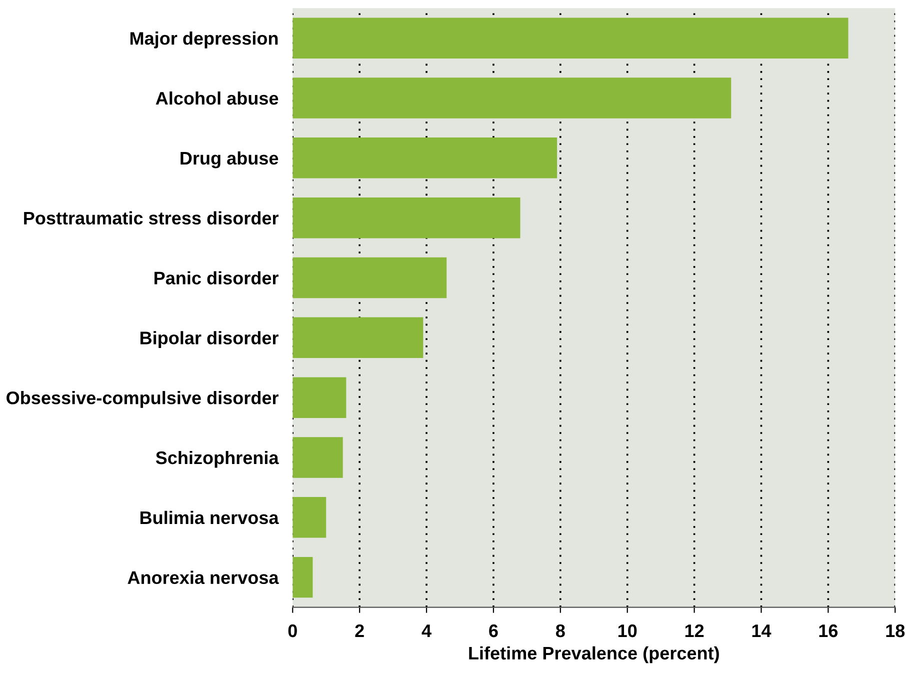  Describe the element at coordinates (694, 631) in the screenshot. I see `x-tick-label: 12` at that location.